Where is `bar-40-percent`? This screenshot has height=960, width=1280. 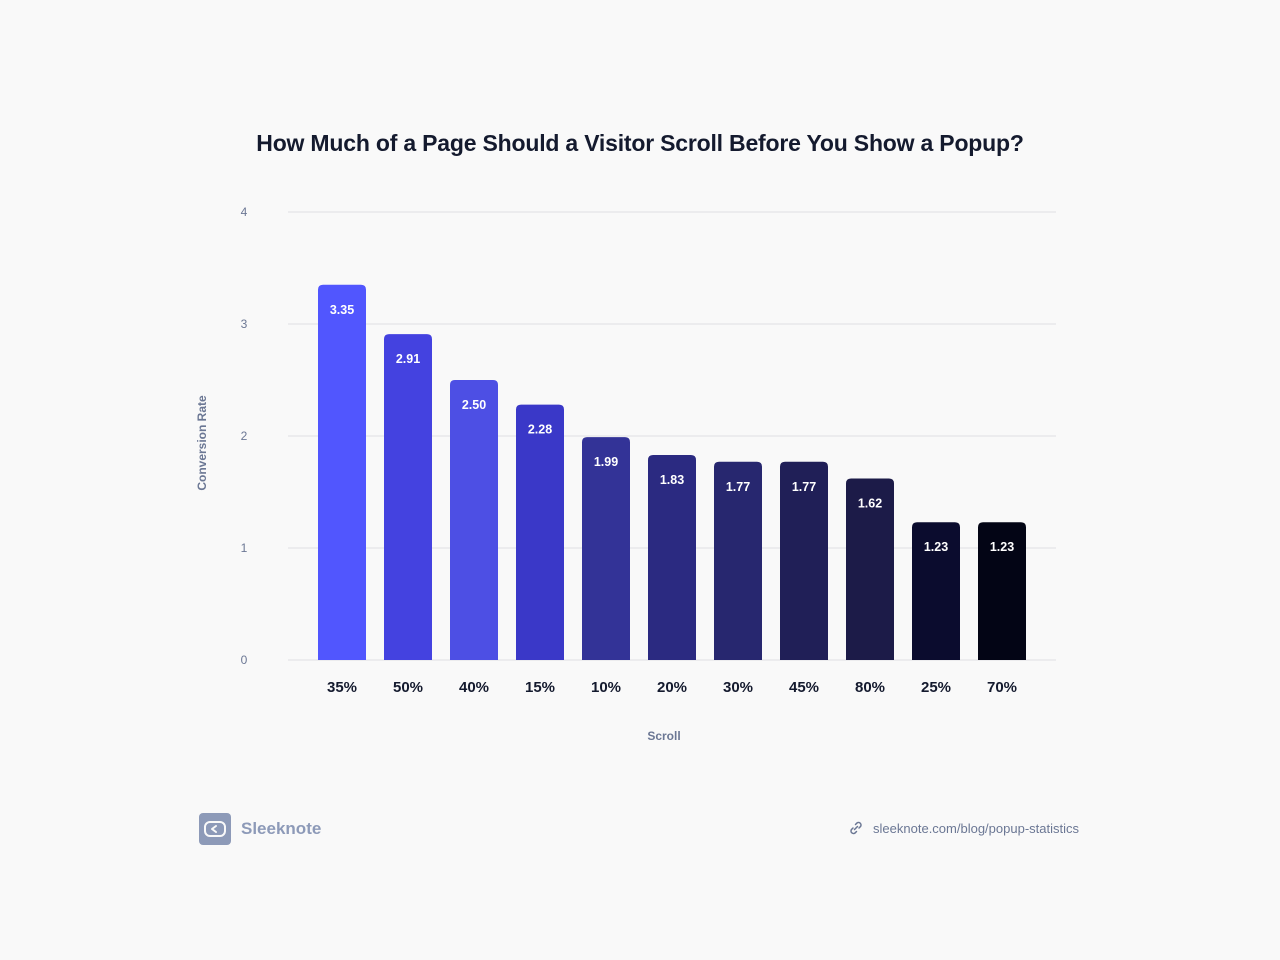 bar-40-percent is located at coordinates (474, 520).